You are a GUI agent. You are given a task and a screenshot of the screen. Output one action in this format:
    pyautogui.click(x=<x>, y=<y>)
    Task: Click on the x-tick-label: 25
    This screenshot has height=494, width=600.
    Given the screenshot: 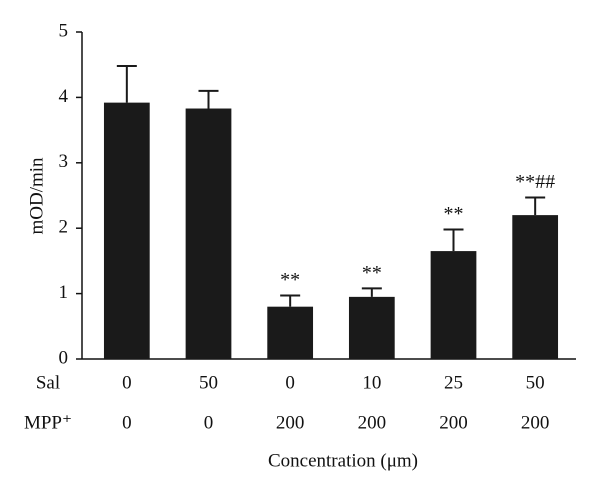 What is the action you would take?
    pyautogui.click(x=453, y=382)
    